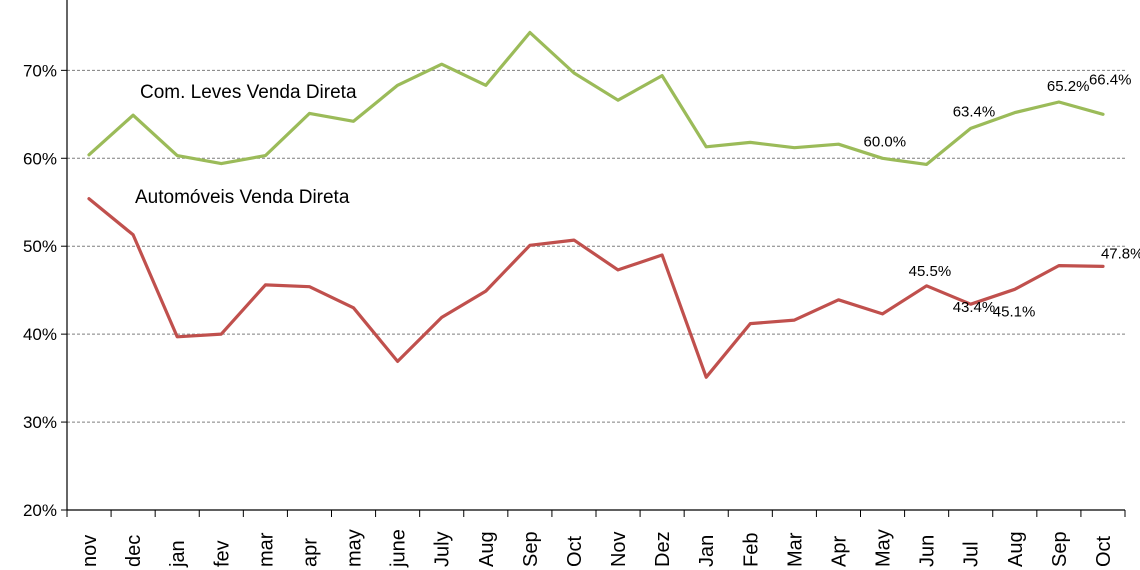 This screenshot has height=570, width=1140. I want to click on data-label: 43.4%, so click(974, 307).